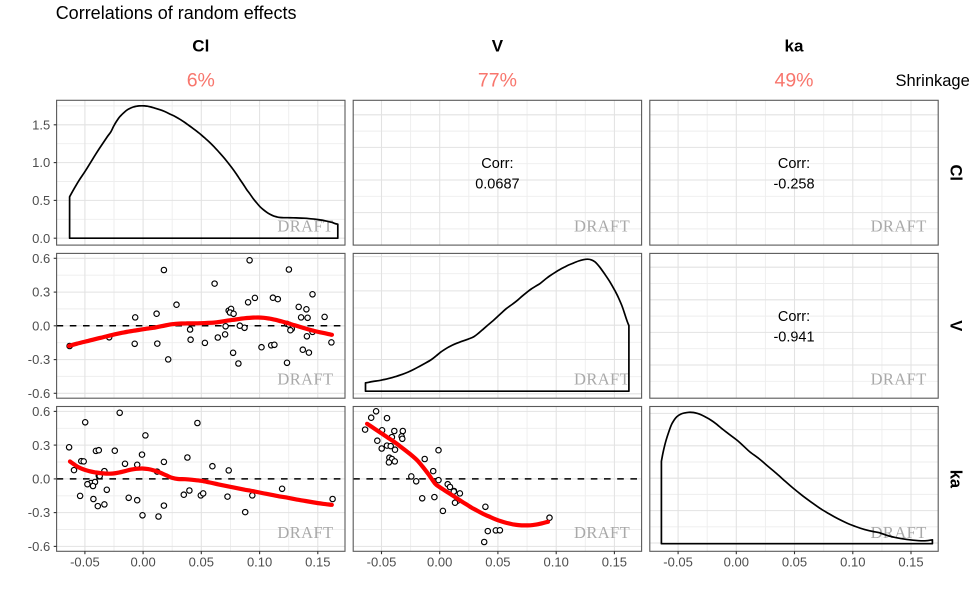  What do you see at coordinates (497, 185) in the screenshot?
I see `svg-text: 0.0687` at bounding box center [497, 185].